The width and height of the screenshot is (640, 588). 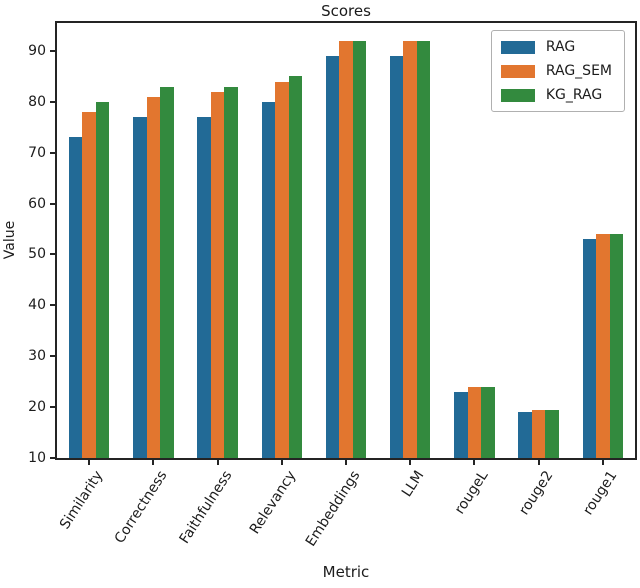 I want to click on y-tick-label: 30, so click(x=37, y=356).